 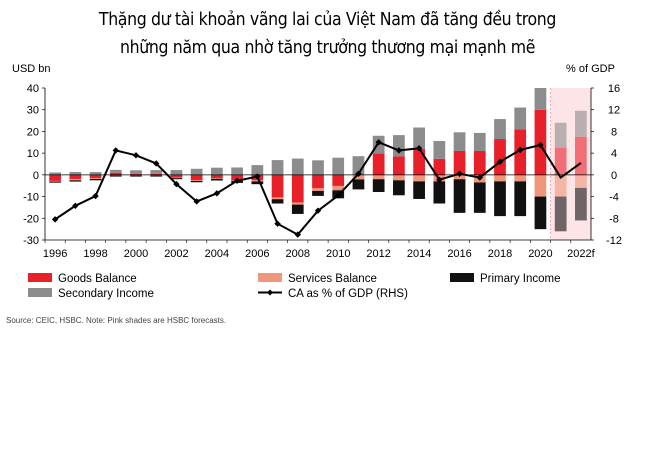 What do you see at coordinates (176, 184) in the screenshot?
I see `ca-point-2002` at bounding box center [176, 184].